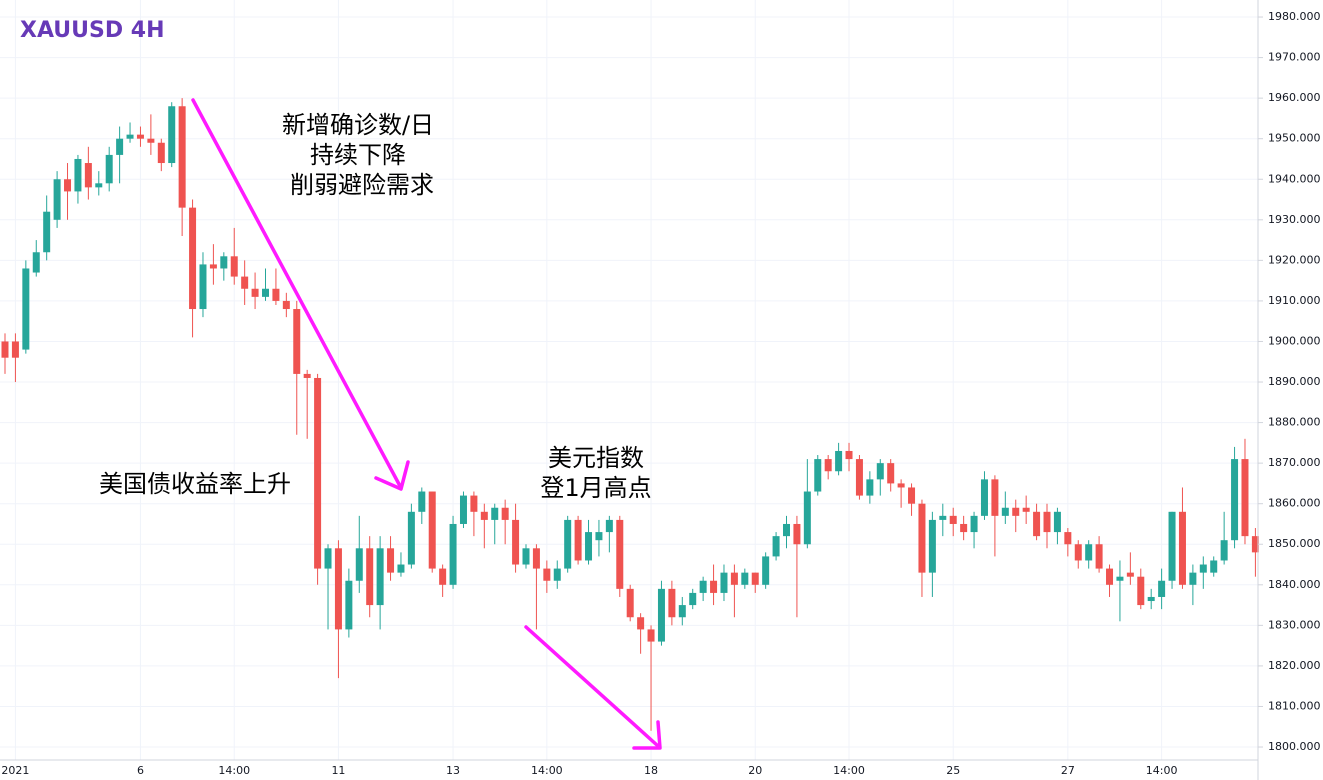 This screenshot has width=1323, height=780. I want to click on y-tick-label: 1960.000, so click(1294, 97).